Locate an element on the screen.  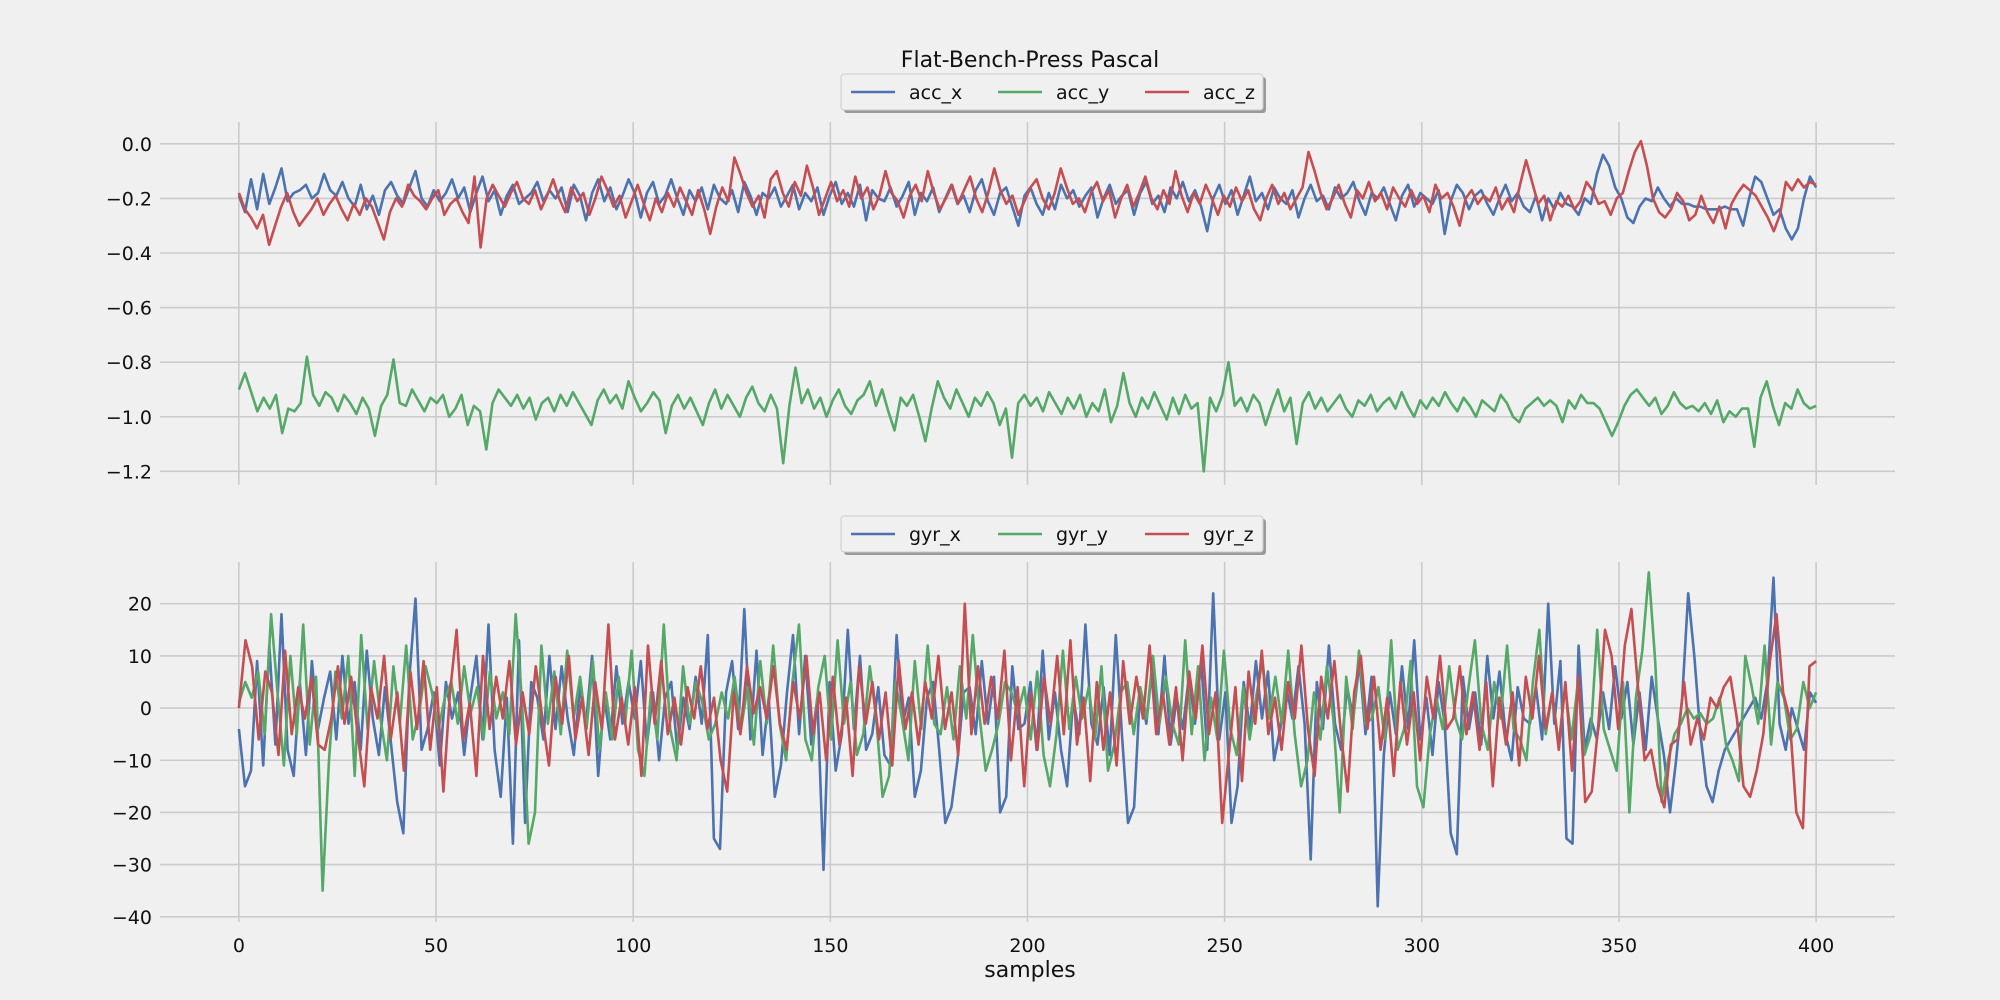
top-legend-box is located at coordinates (1052, 92).